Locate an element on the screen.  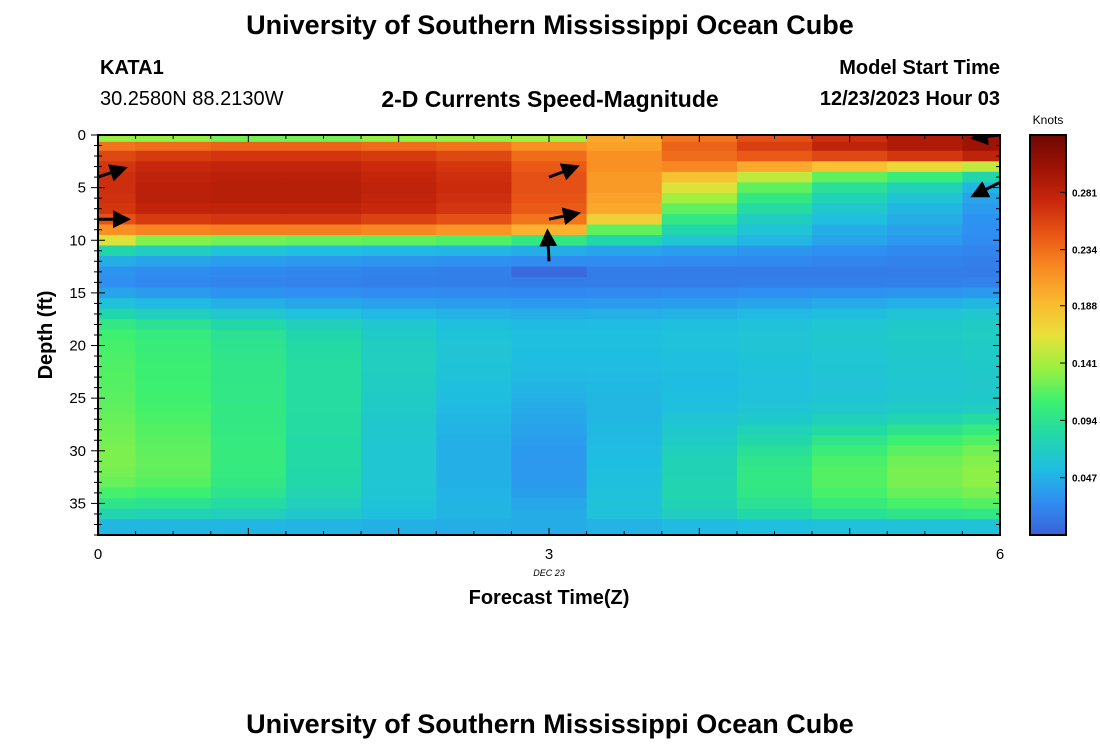
model-start-time: 12/23/2023 Hour 03 is located at coordinates (909, 99).